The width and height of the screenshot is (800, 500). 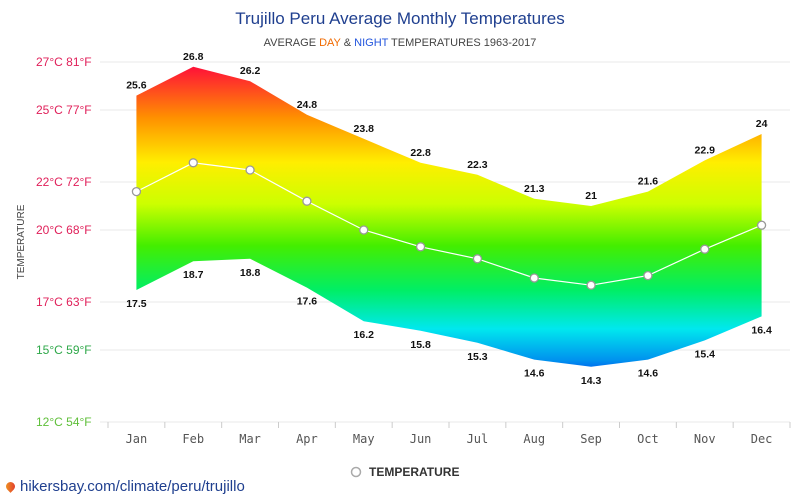 I want to click on y-axis-label: TEMPERATURE, so click(x=21, y=241).